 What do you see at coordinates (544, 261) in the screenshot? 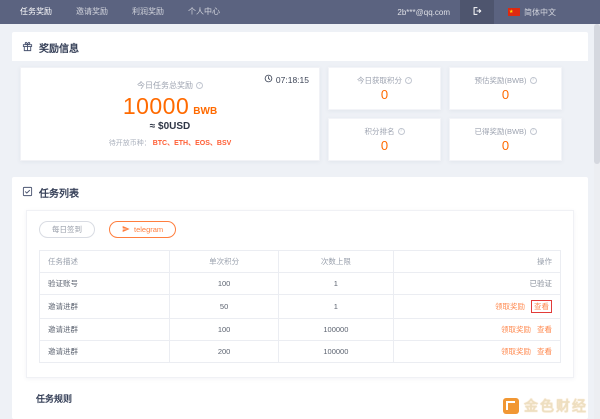
I see `col-header-action: 操作` at bounding box center [544, 261].